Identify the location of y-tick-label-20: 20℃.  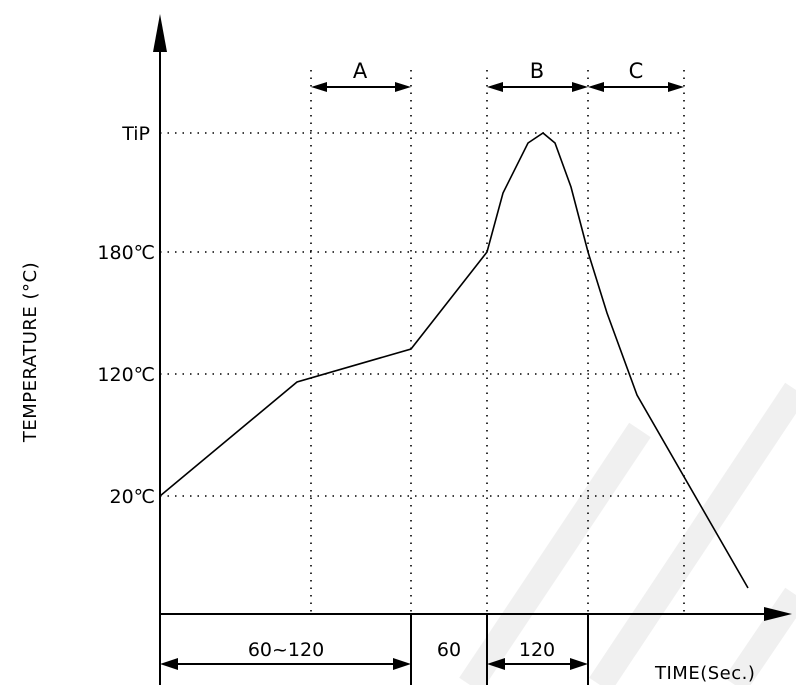
(132, 497).